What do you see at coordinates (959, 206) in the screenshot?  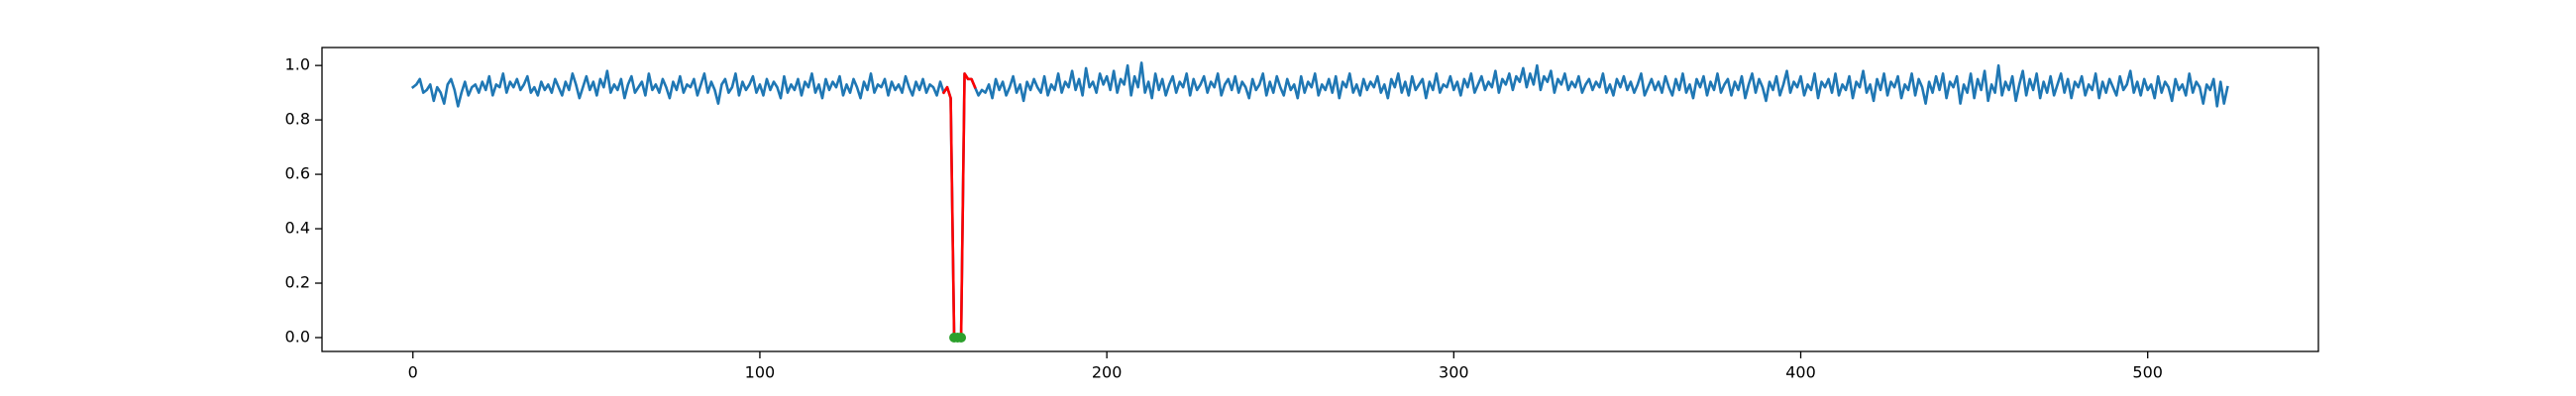 I see `line` at bounding box center [959, 206].